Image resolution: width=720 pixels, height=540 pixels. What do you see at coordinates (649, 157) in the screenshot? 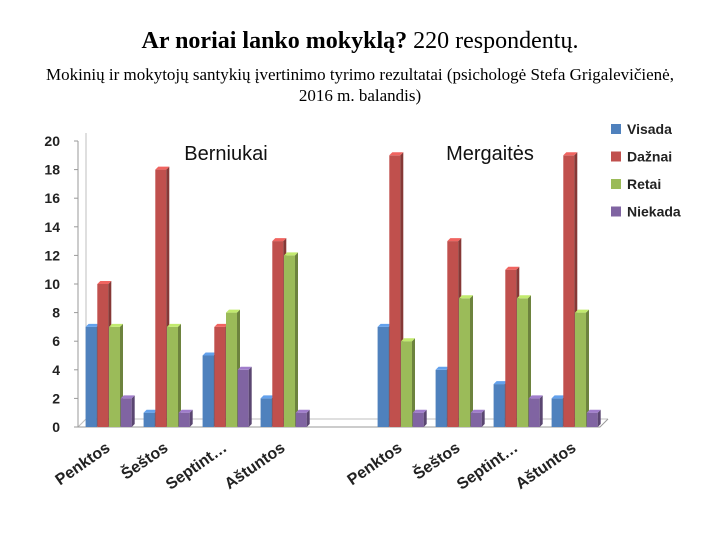
I see `legend-label: Dažnai` at bounding box center [649, 157].